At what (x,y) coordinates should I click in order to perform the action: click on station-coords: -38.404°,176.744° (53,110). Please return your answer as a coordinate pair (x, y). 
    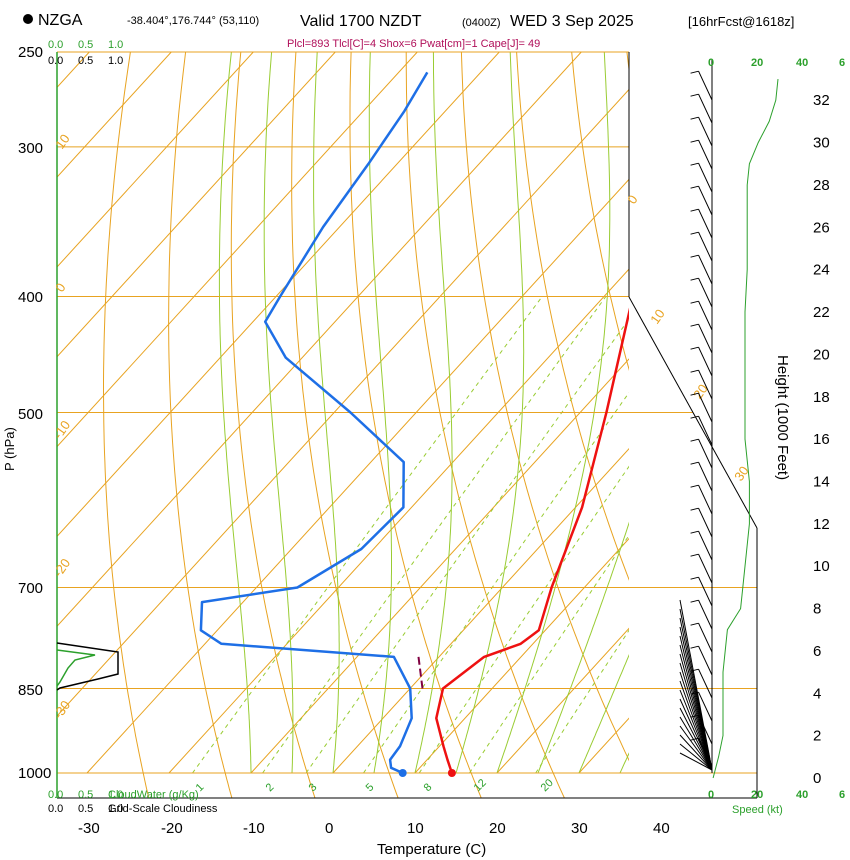
    Looking at the image, I should click on (193, 21).